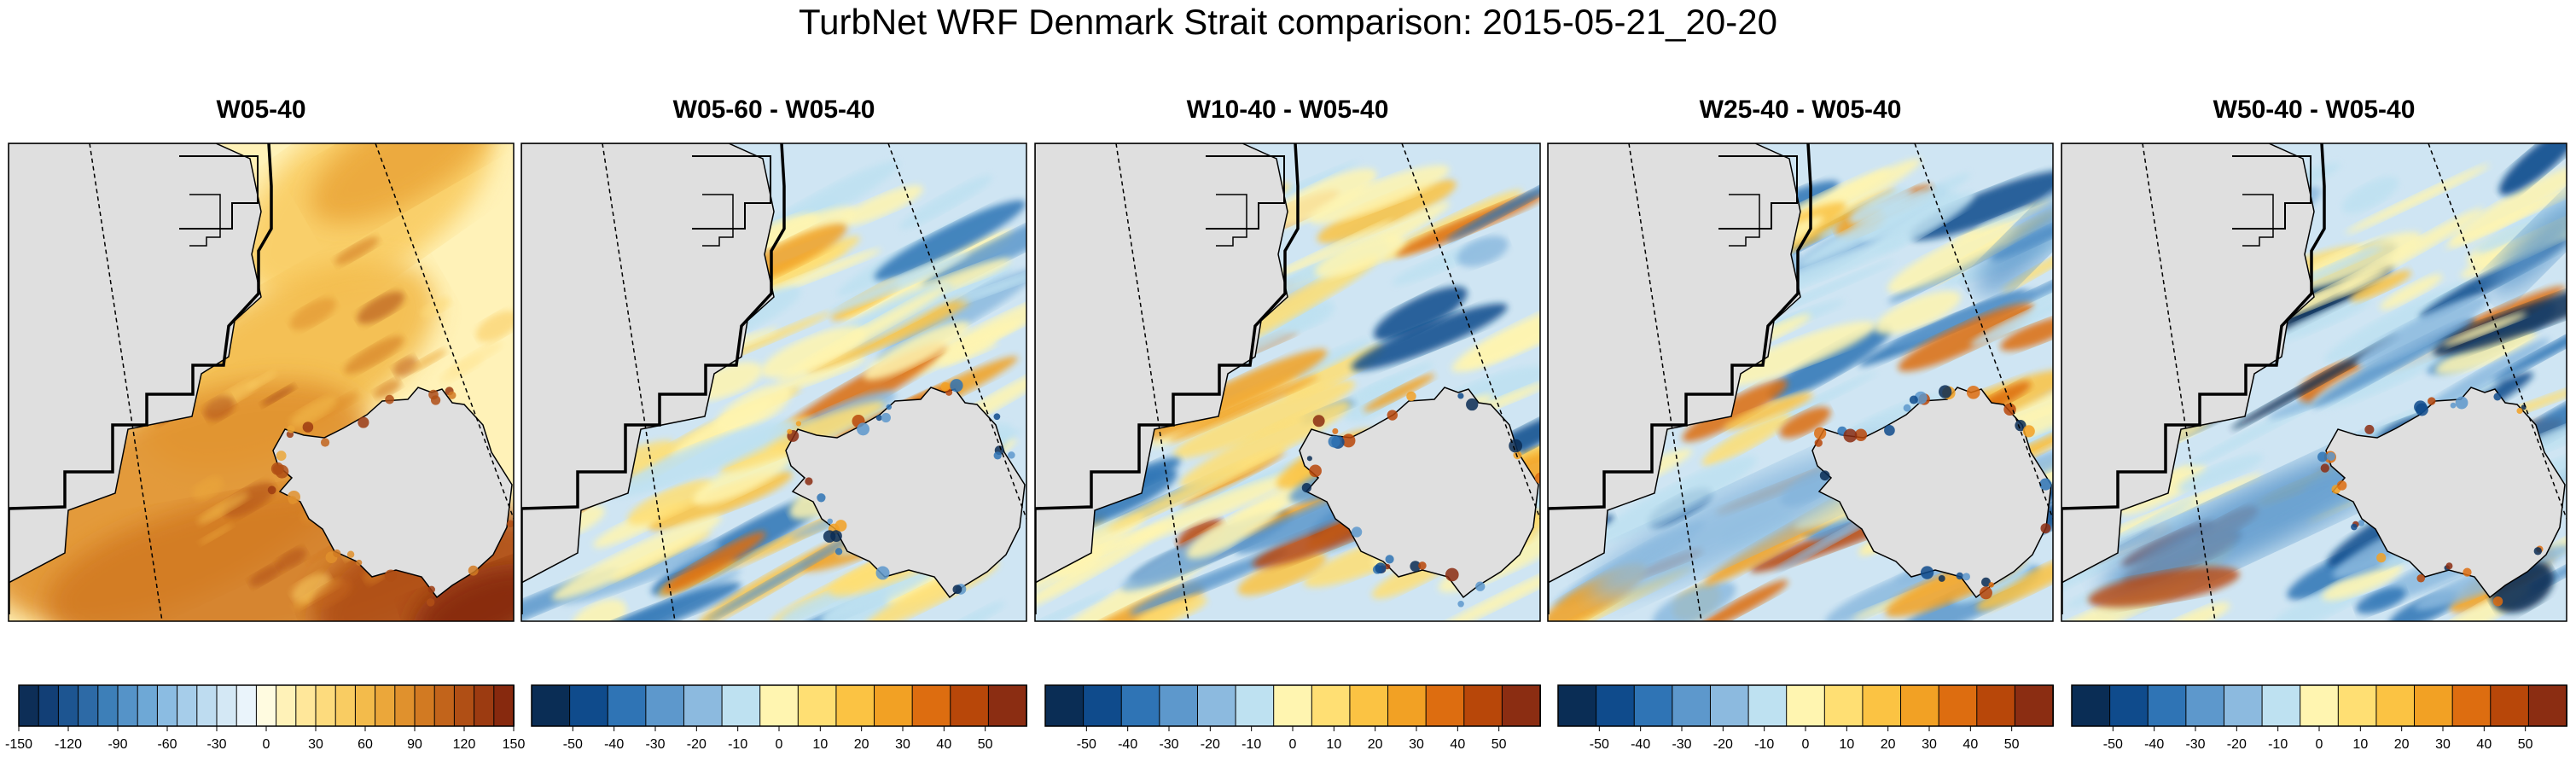  Describe the element at coordinates (1417, 744) in the screenshot. I see `colorbar-tick-label: 30` at that location.